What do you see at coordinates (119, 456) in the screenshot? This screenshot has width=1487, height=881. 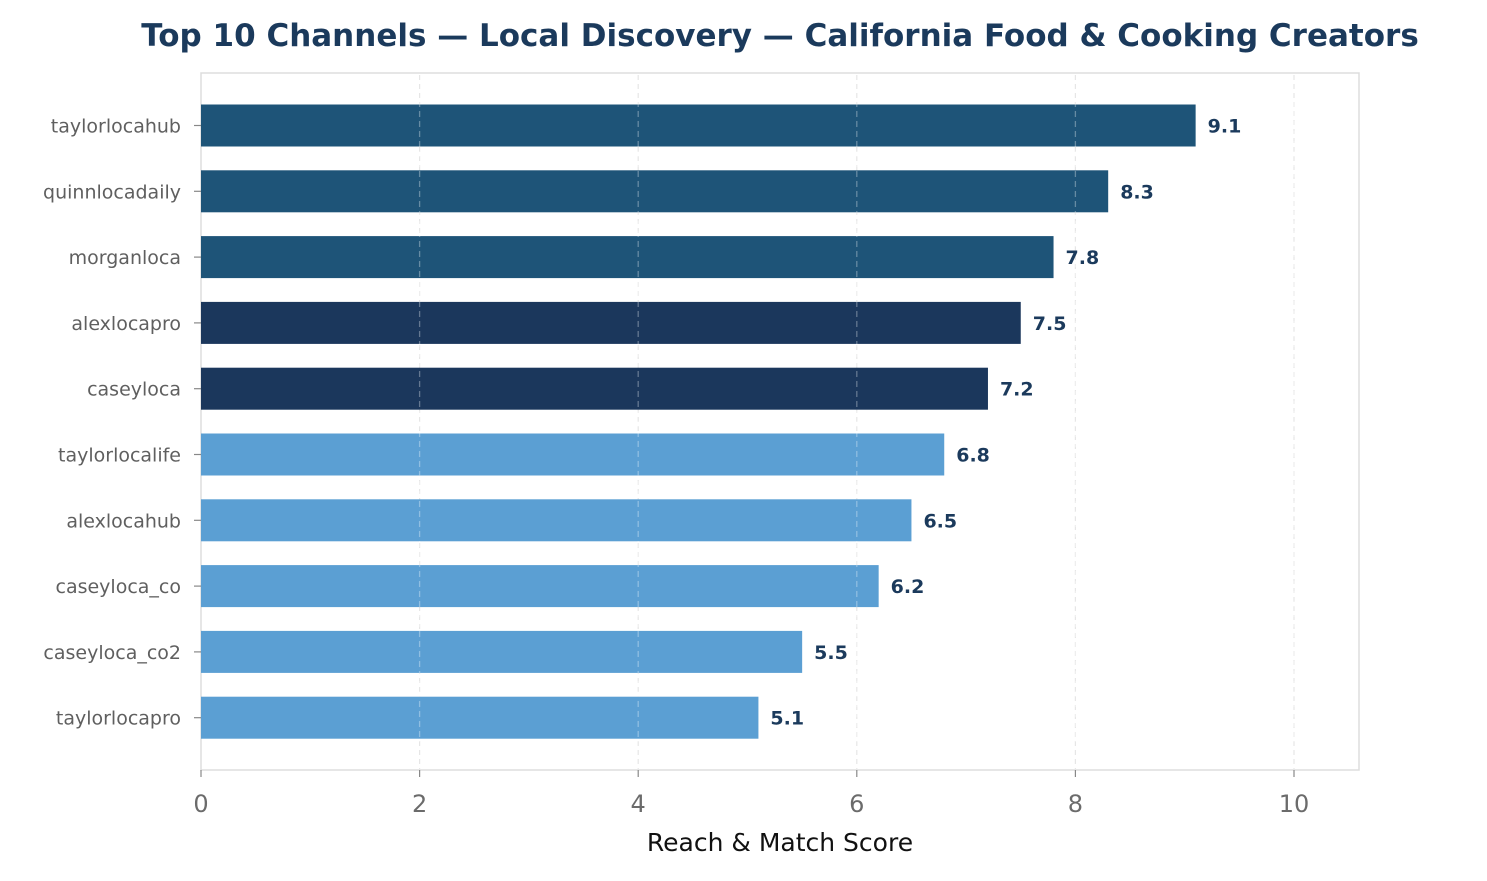 I see `category-label: taylorlocalife` at bounding box center [119, 456].